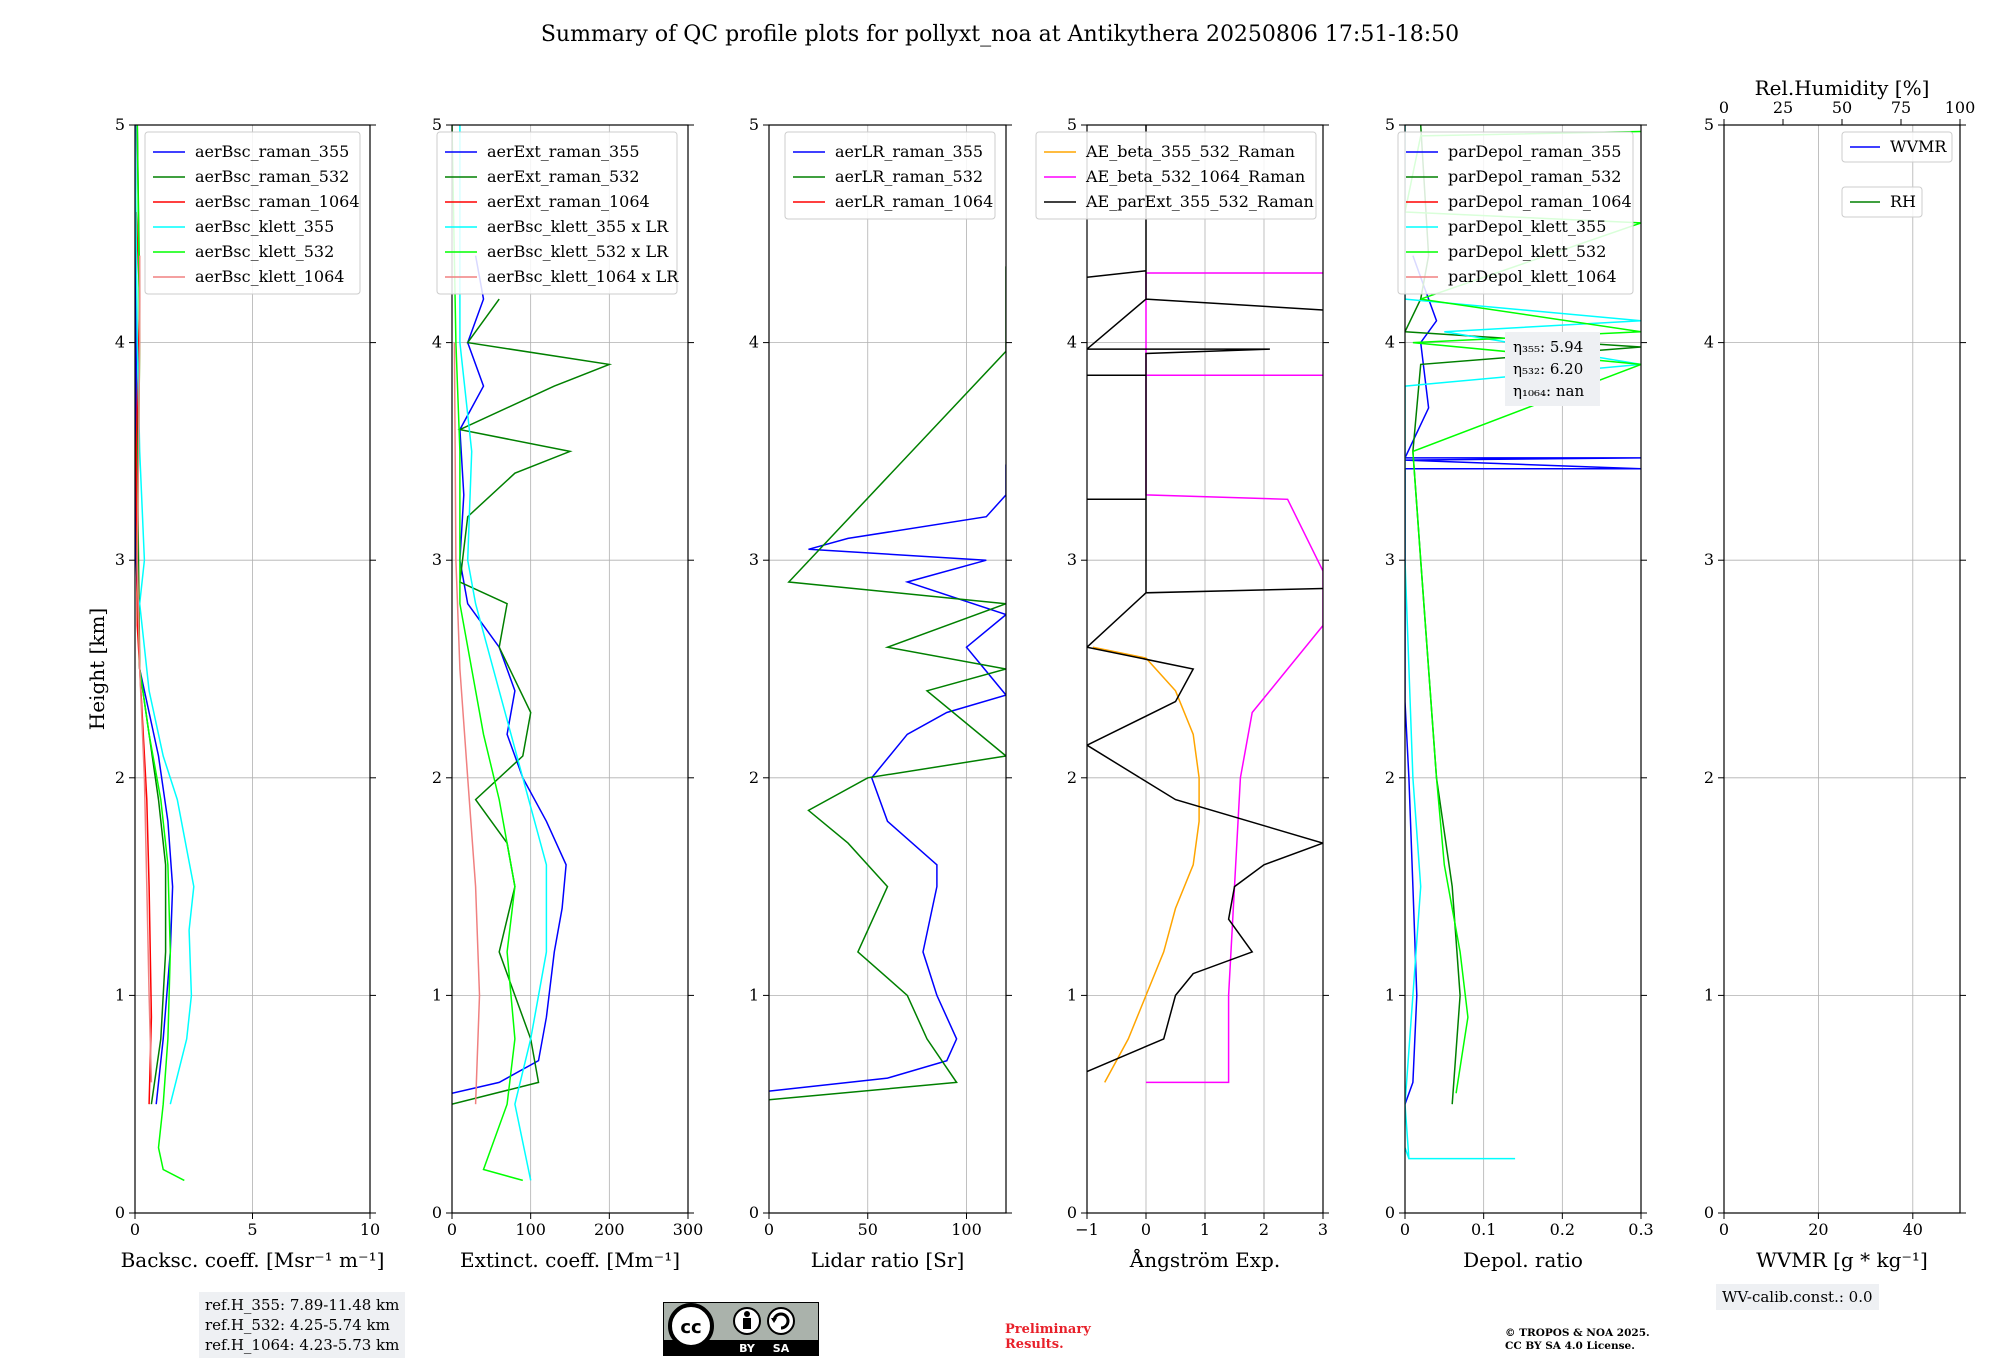 This screenshot has height=1360, width=2000. Describe the element at coordinates (1918, 146) in the screenshot. I see `legend-label: WVMR` at that location.